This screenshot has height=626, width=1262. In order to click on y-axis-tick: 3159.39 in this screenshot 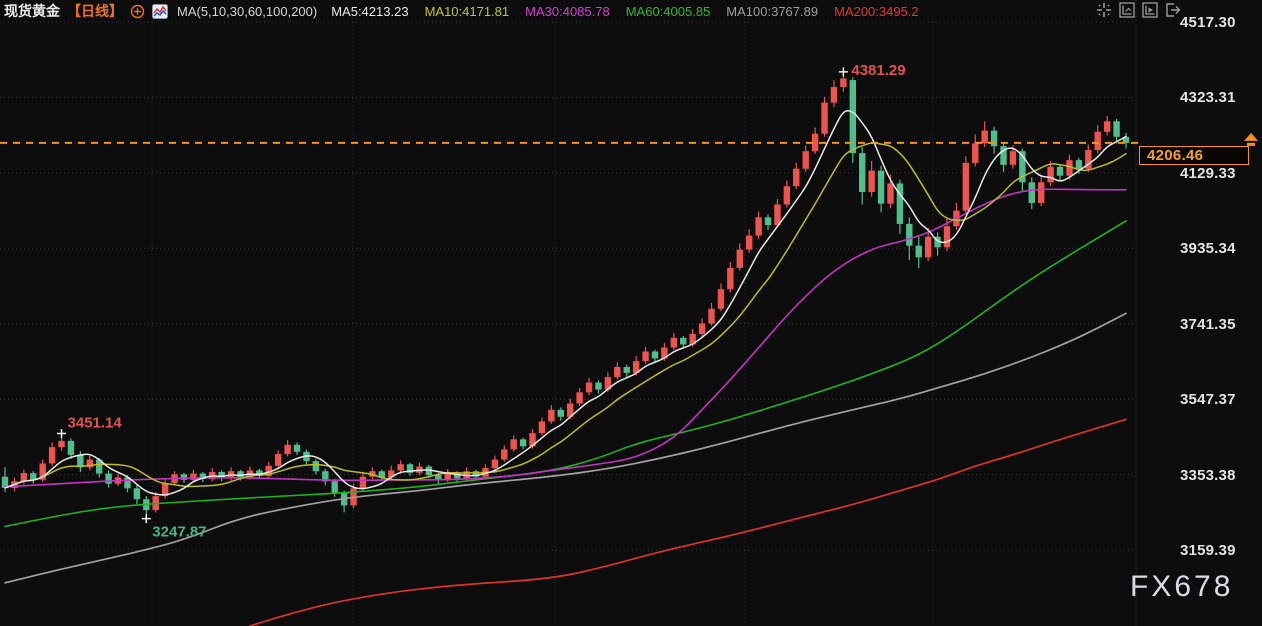, I will do `click(1208, 550)`.